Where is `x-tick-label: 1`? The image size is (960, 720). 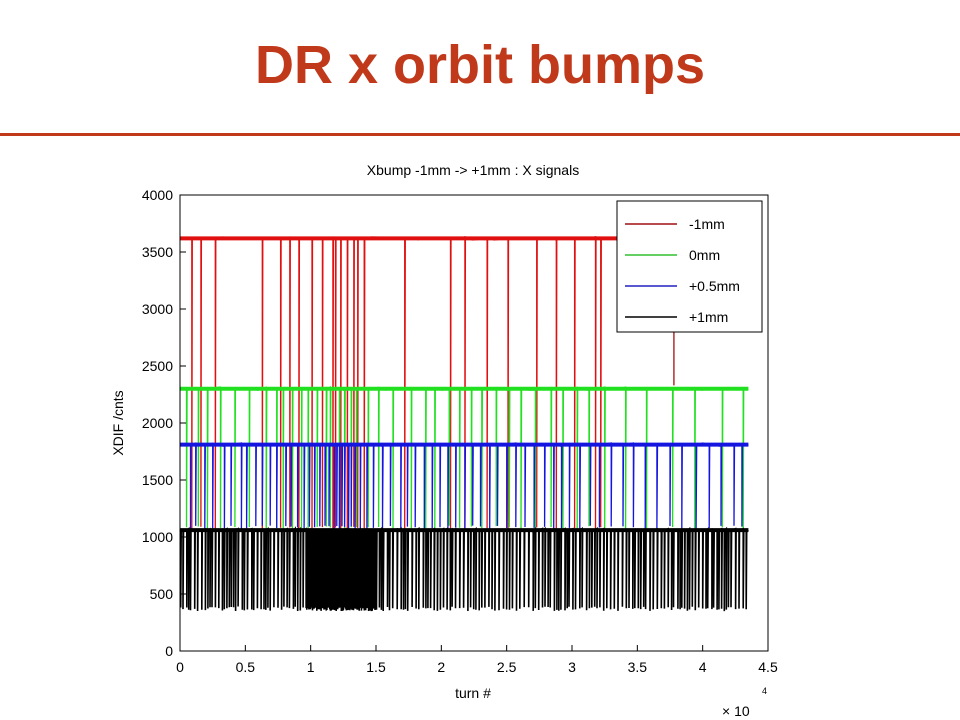
x-tick-label: 1 is located at coordinates (311, 667).